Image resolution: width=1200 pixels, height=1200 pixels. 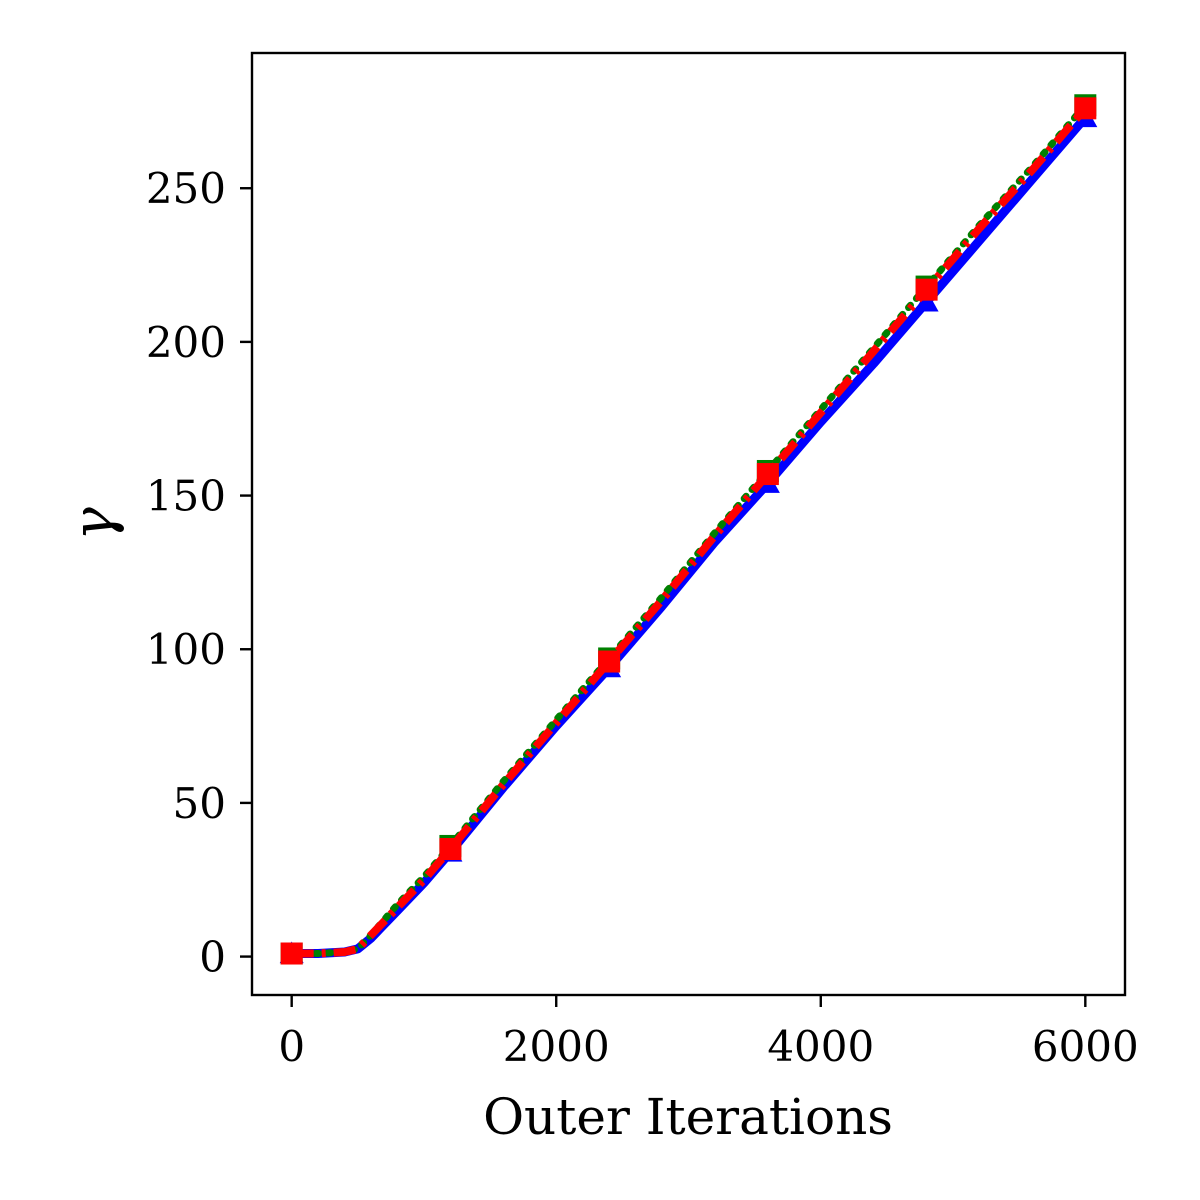 I want to click on x-tick-label: 0, so click(x=291, y=1046).